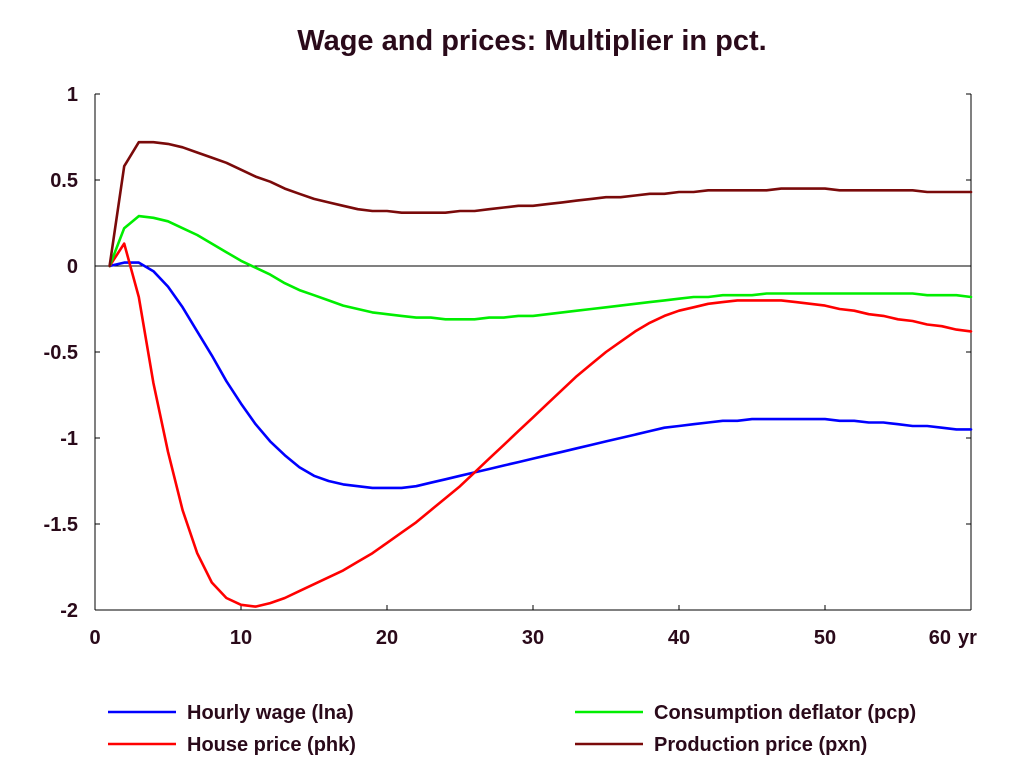 The height and width of the screenshot is (778, 1024). Describe the element at coordinates (531, 41) in the screenshot. I see `chart-title: Wage and prices: Multiplier in pct.` at that location.